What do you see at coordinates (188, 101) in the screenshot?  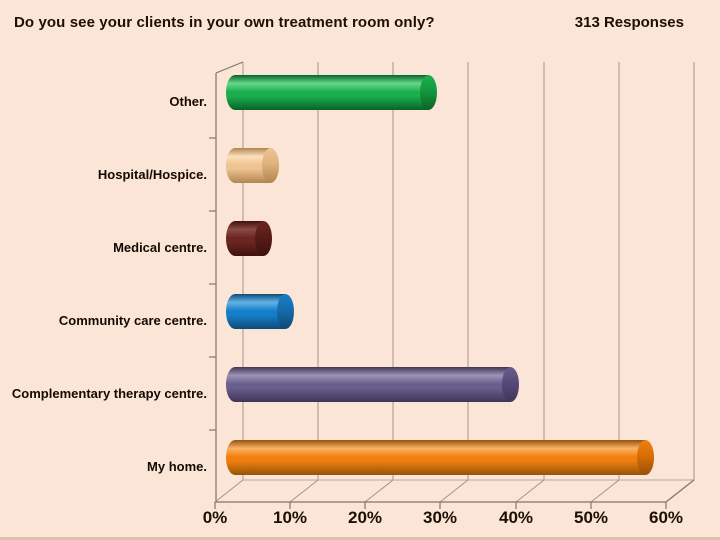 I see `category-label: Other.` at bounding box center [188, 101].